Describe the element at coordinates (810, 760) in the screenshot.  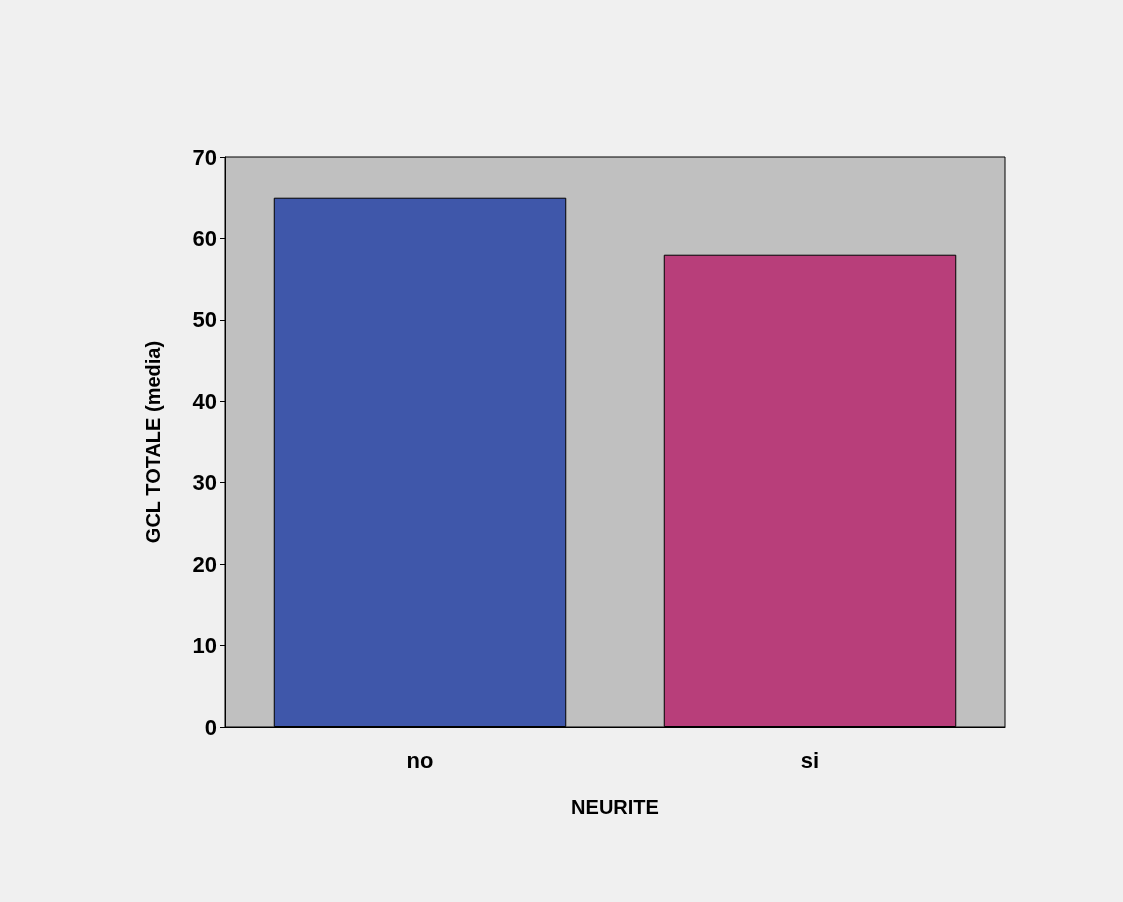
I see `x-tick-label: si` at that location.